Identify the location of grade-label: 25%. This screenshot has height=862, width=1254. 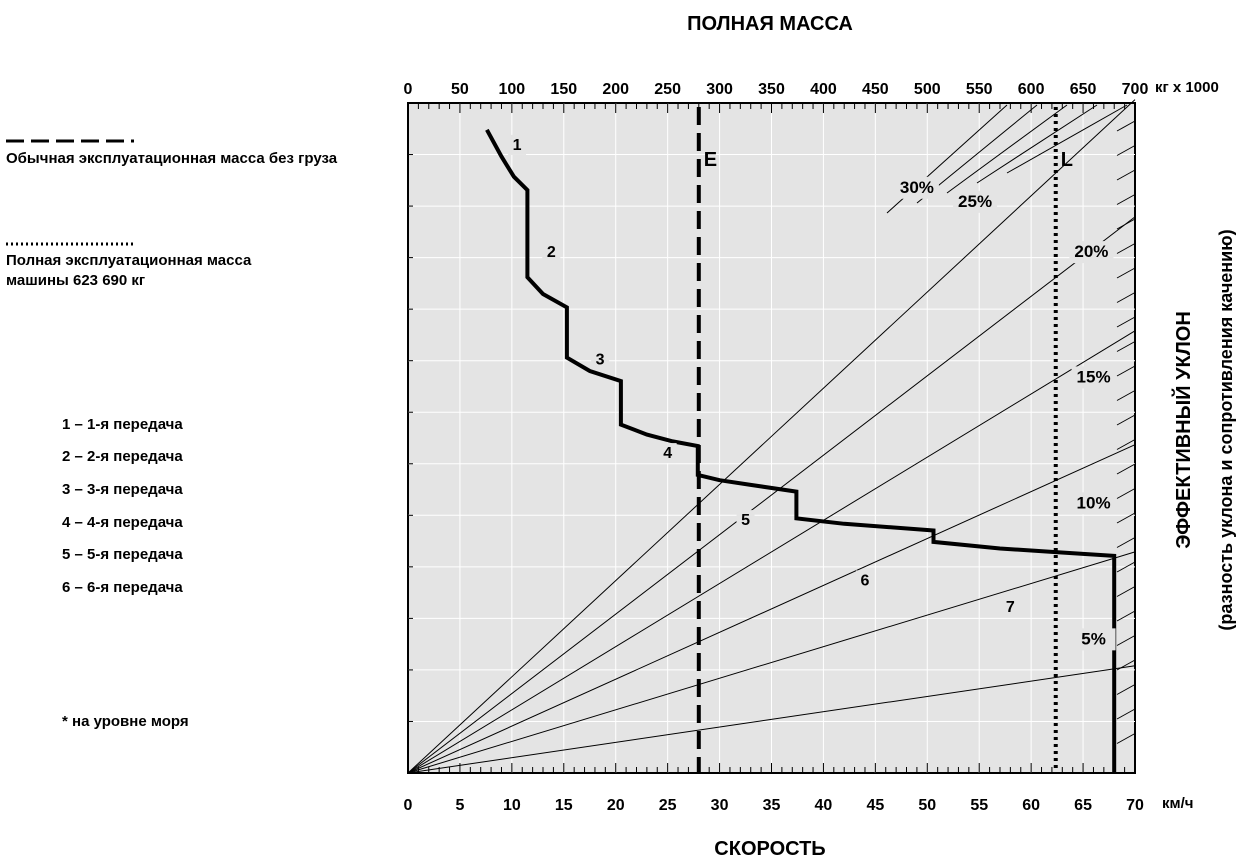
(975, 201).